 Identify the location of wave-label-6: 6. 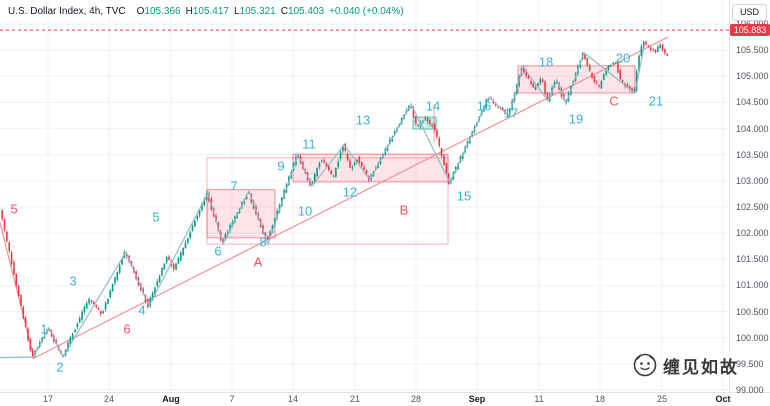
(218, 251).